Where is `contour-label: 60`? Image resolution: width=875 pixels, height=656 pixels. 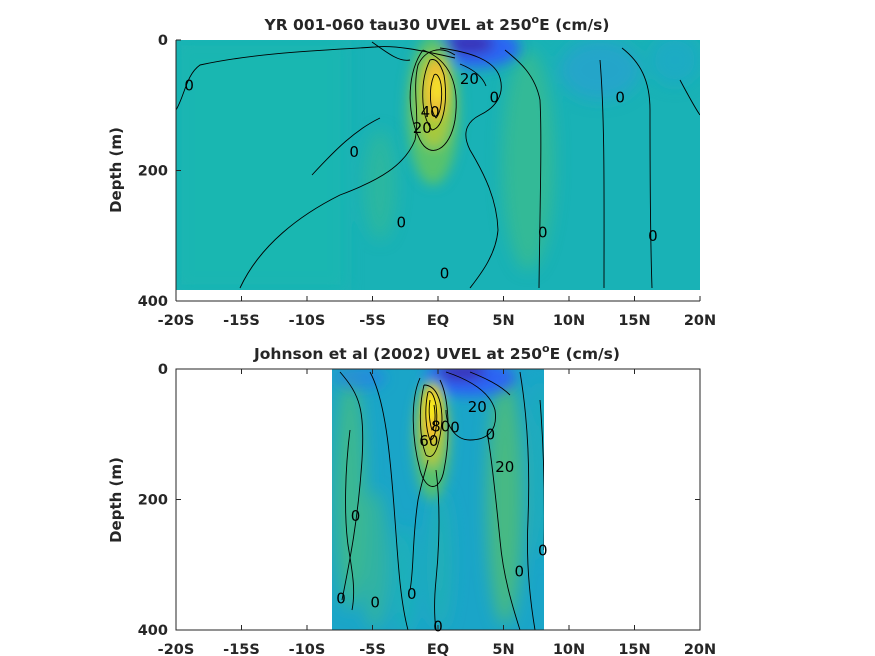
contour-label: 60 is located at coordinates (428, 441).